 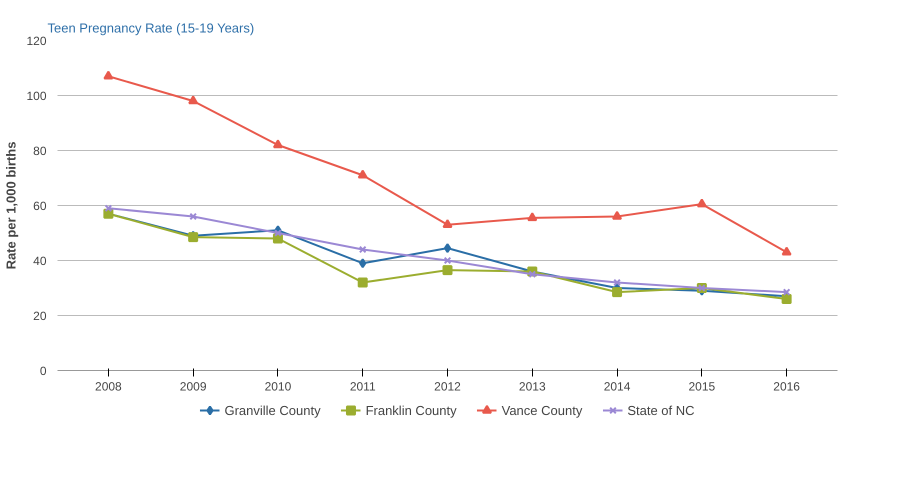 I want to click on x-tick-label: 2012, so click(x=448, y=387).